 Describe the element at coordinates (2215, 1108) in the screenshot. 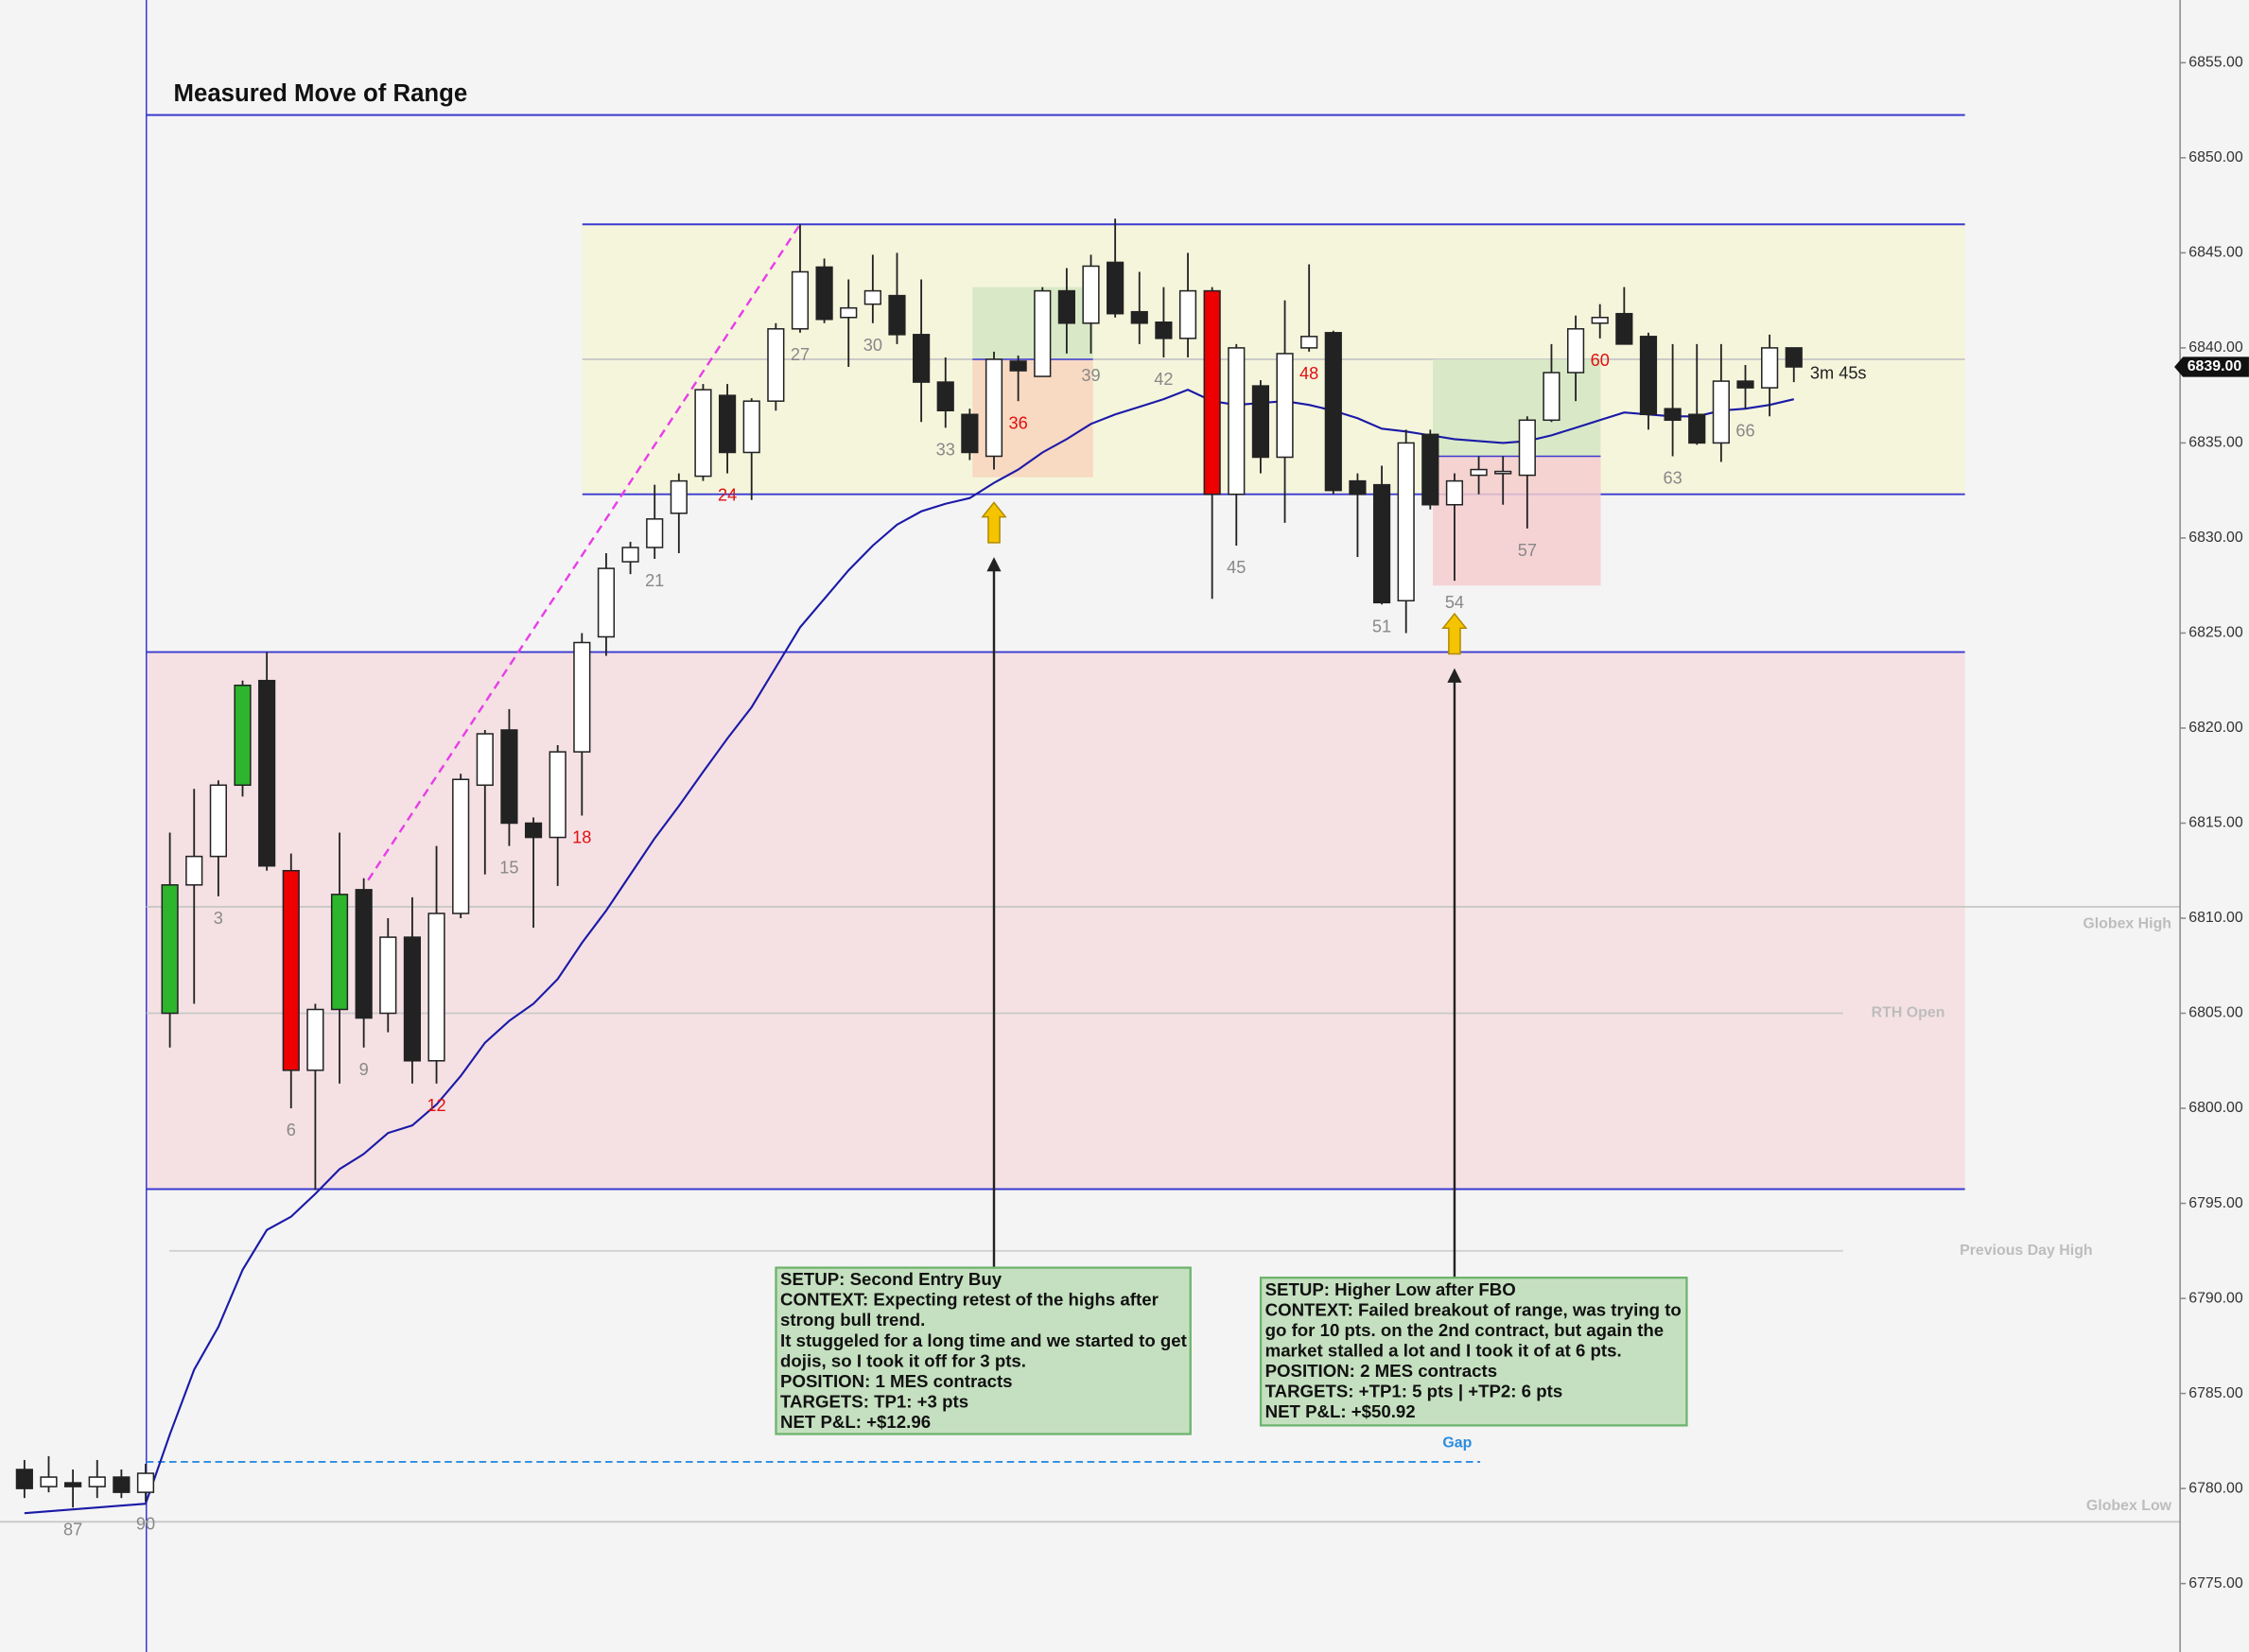

I see `y-tick-label: 6800.00` at that location.